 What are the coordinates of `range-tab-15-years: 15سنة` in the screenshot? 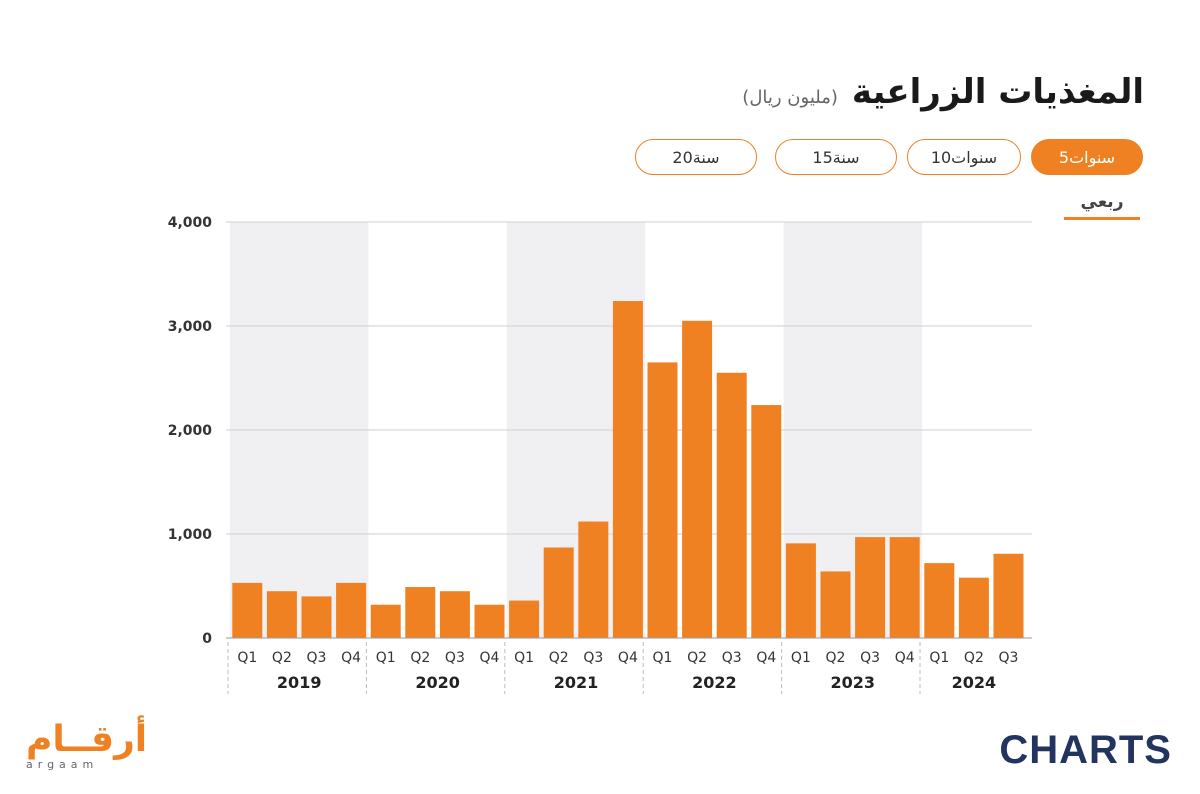 It's located at (836, 157).